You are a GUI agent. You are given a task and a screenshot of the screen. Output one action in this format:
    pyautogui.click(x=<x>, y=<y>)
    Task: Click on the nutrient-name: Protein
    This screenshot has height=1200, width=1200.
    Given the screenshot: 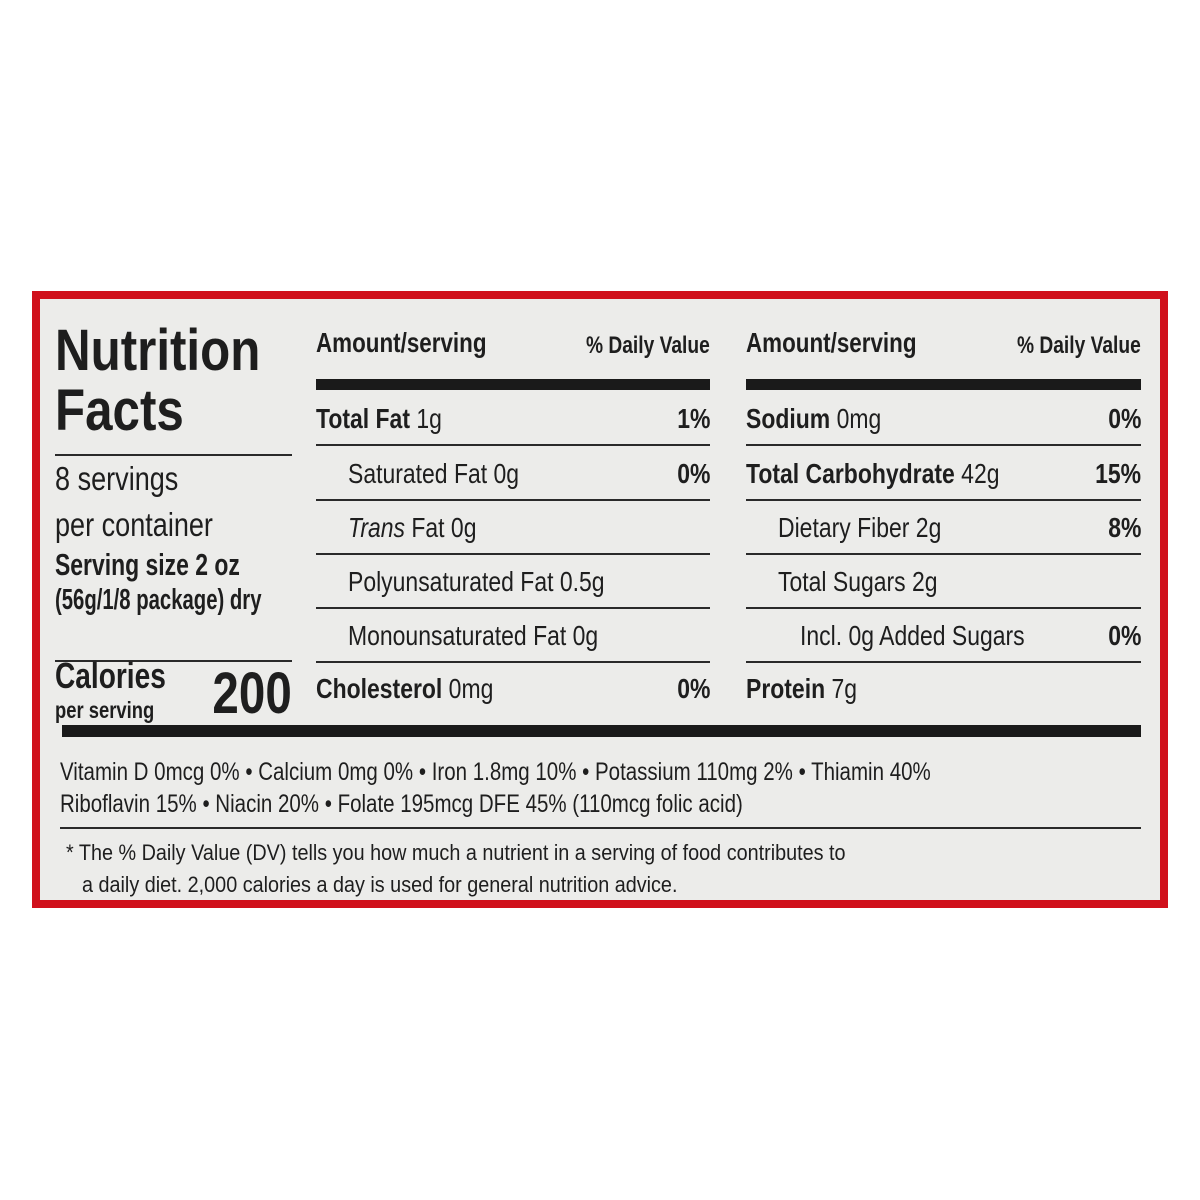 What is the action you would take?
    pyautogui.click(x=786, y=688)
    